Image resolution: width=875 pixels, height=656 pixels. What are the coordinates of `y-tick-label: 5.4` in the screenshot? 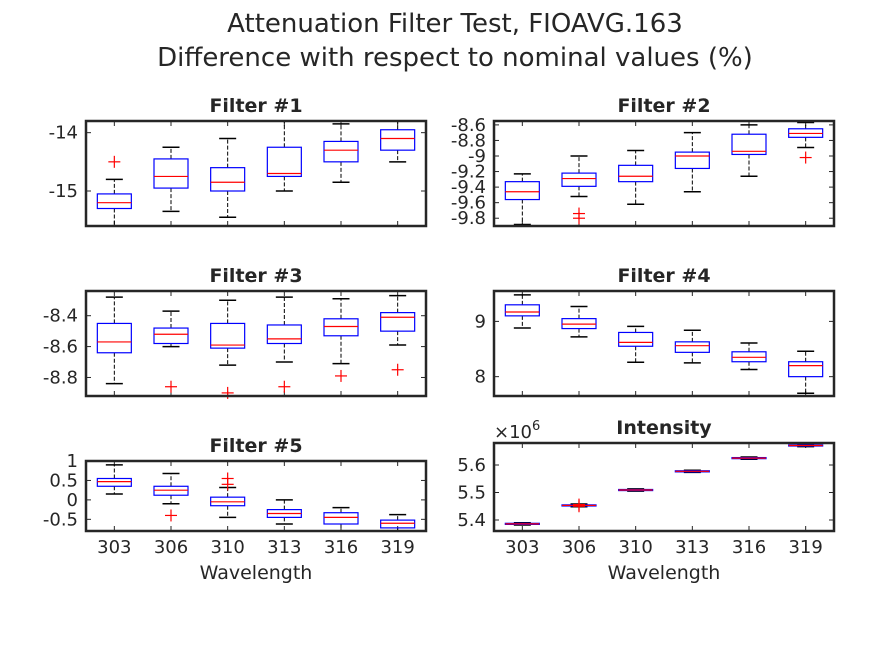 It's located at (471, 520).